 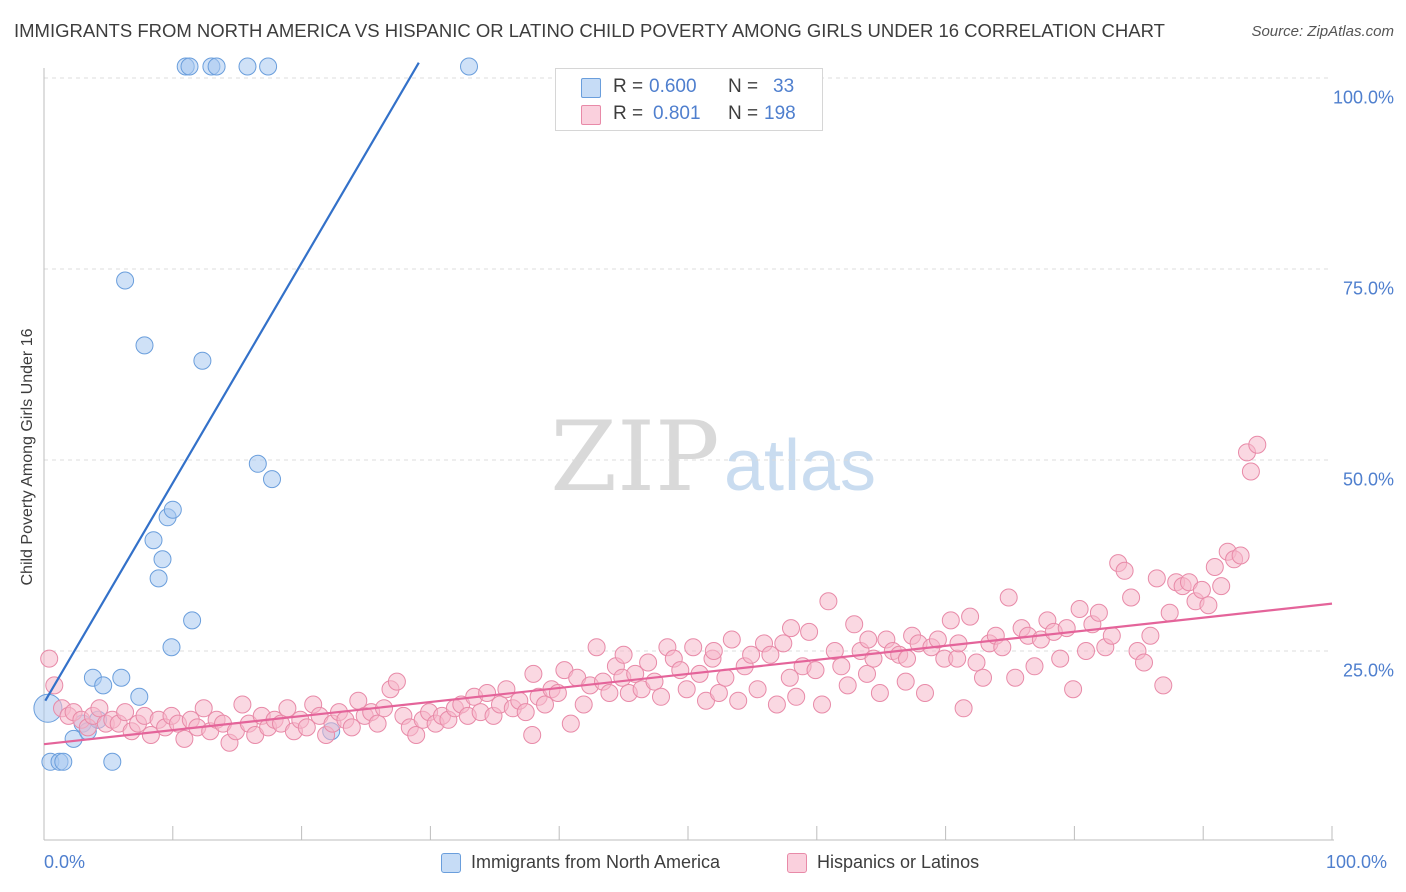 What do you see at coordinates (677, 113) in the screenshot?
I see `legend-r-value: 0.801` at bounding box center [677, 113].